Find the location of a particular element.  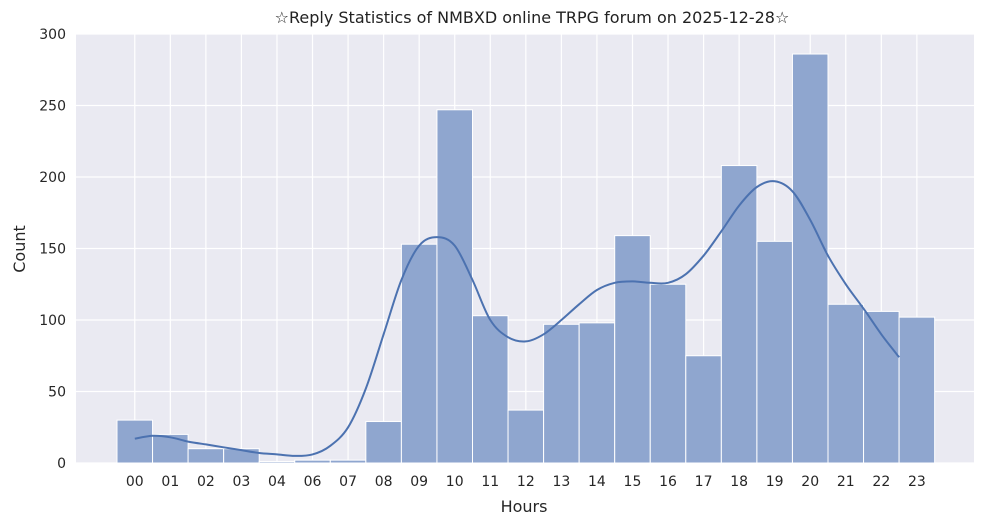

x-tick-label: 18 is located at coordinates (739, 482).